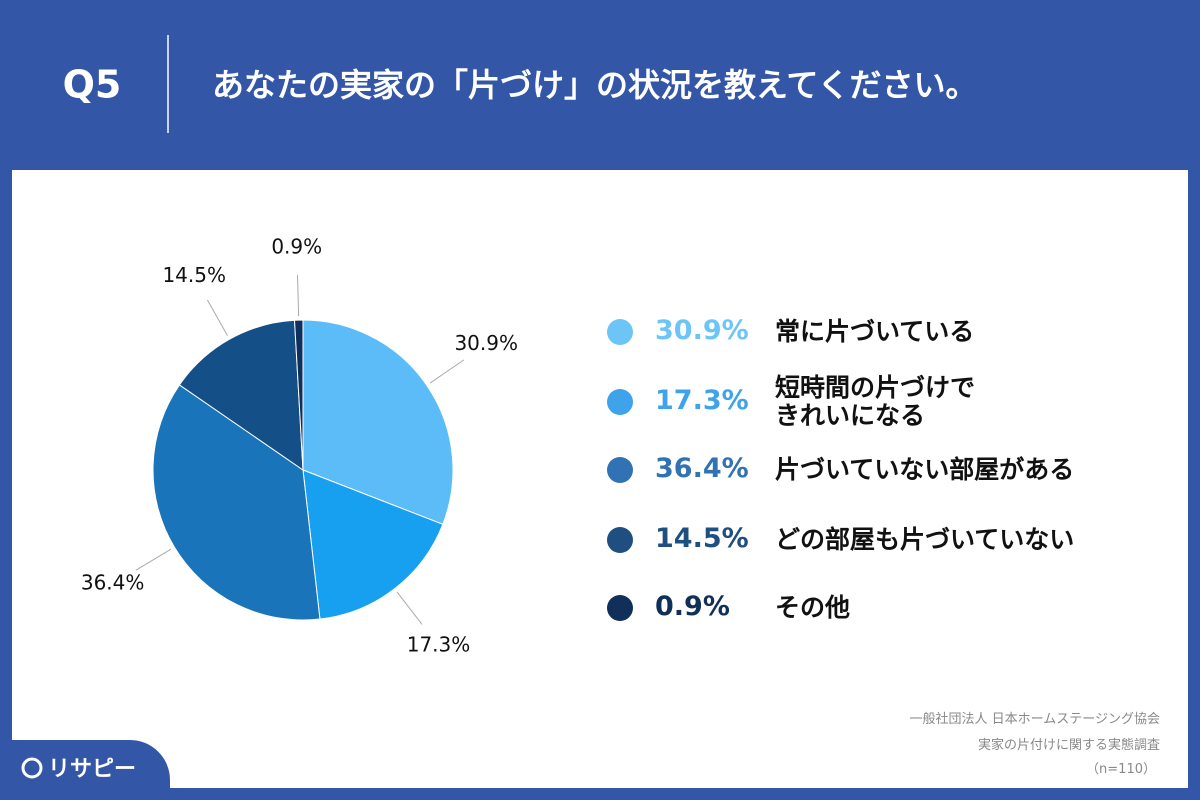  What do you see at coordinates (92, 85) in the screenshot?
I see `question-number: Q5` at bounding box center [92, 85].